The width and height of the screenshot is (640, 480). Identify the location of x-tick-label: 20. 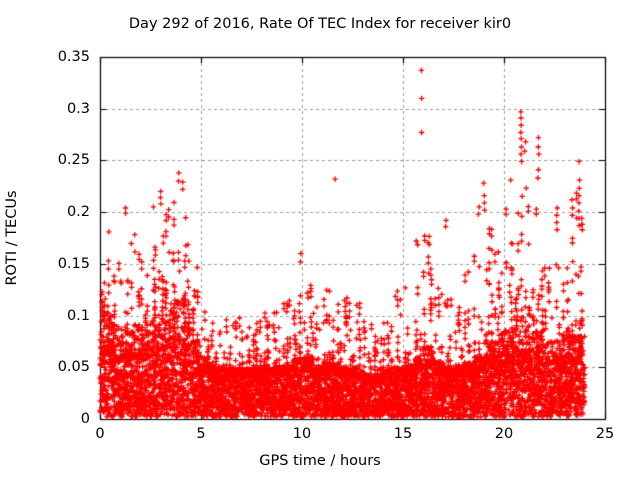
(504, 434).